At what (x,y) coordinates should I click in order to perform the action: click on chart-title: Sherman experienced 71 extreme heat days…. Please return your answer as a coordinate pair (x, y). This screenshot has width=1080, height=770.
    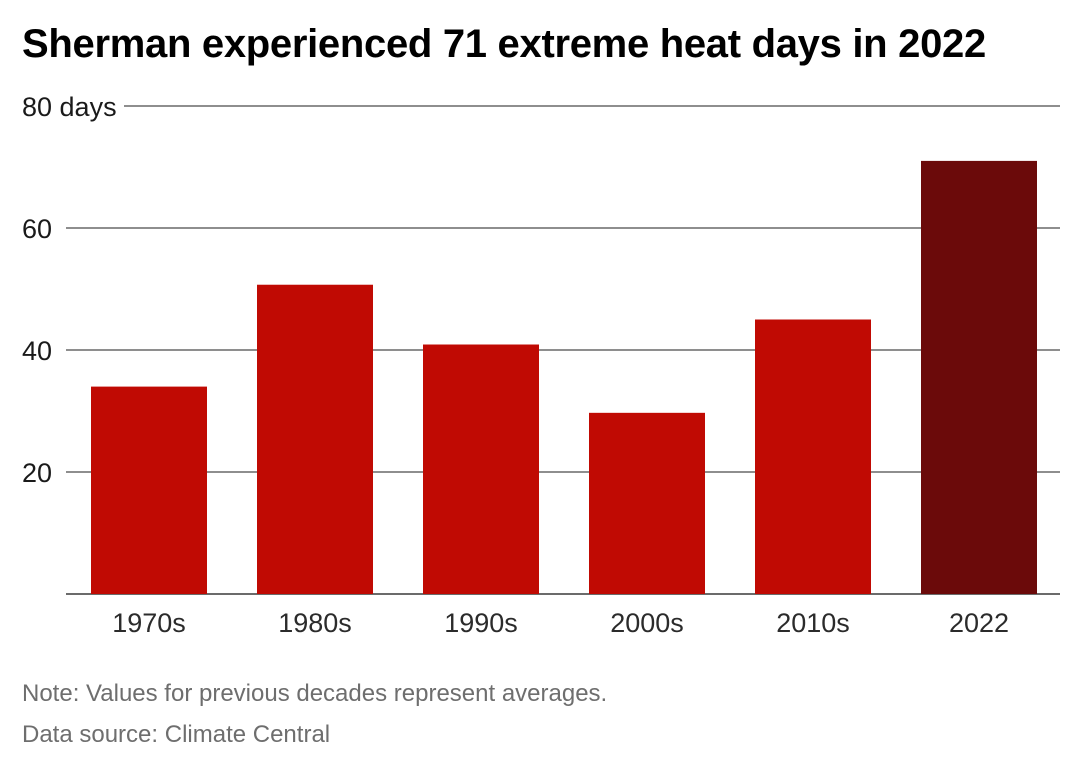
    Looking at the image, I should click on (504, 44).